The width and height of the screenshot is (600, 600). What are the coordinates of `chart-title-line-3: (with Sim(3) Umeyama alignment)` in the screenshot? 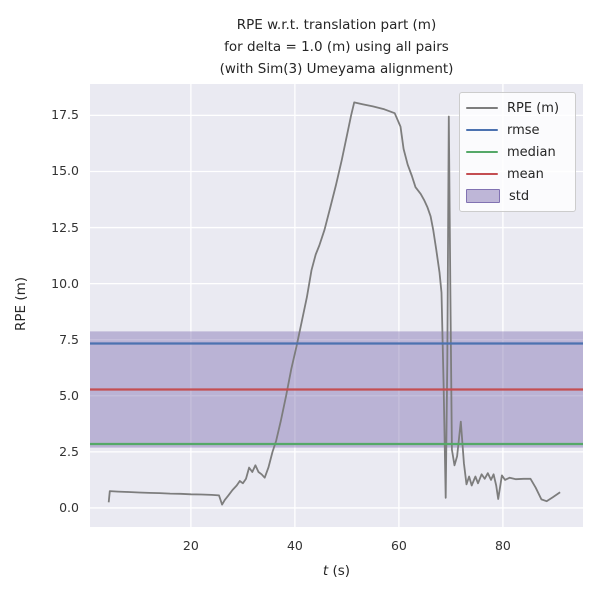 It's located at (336, 69).